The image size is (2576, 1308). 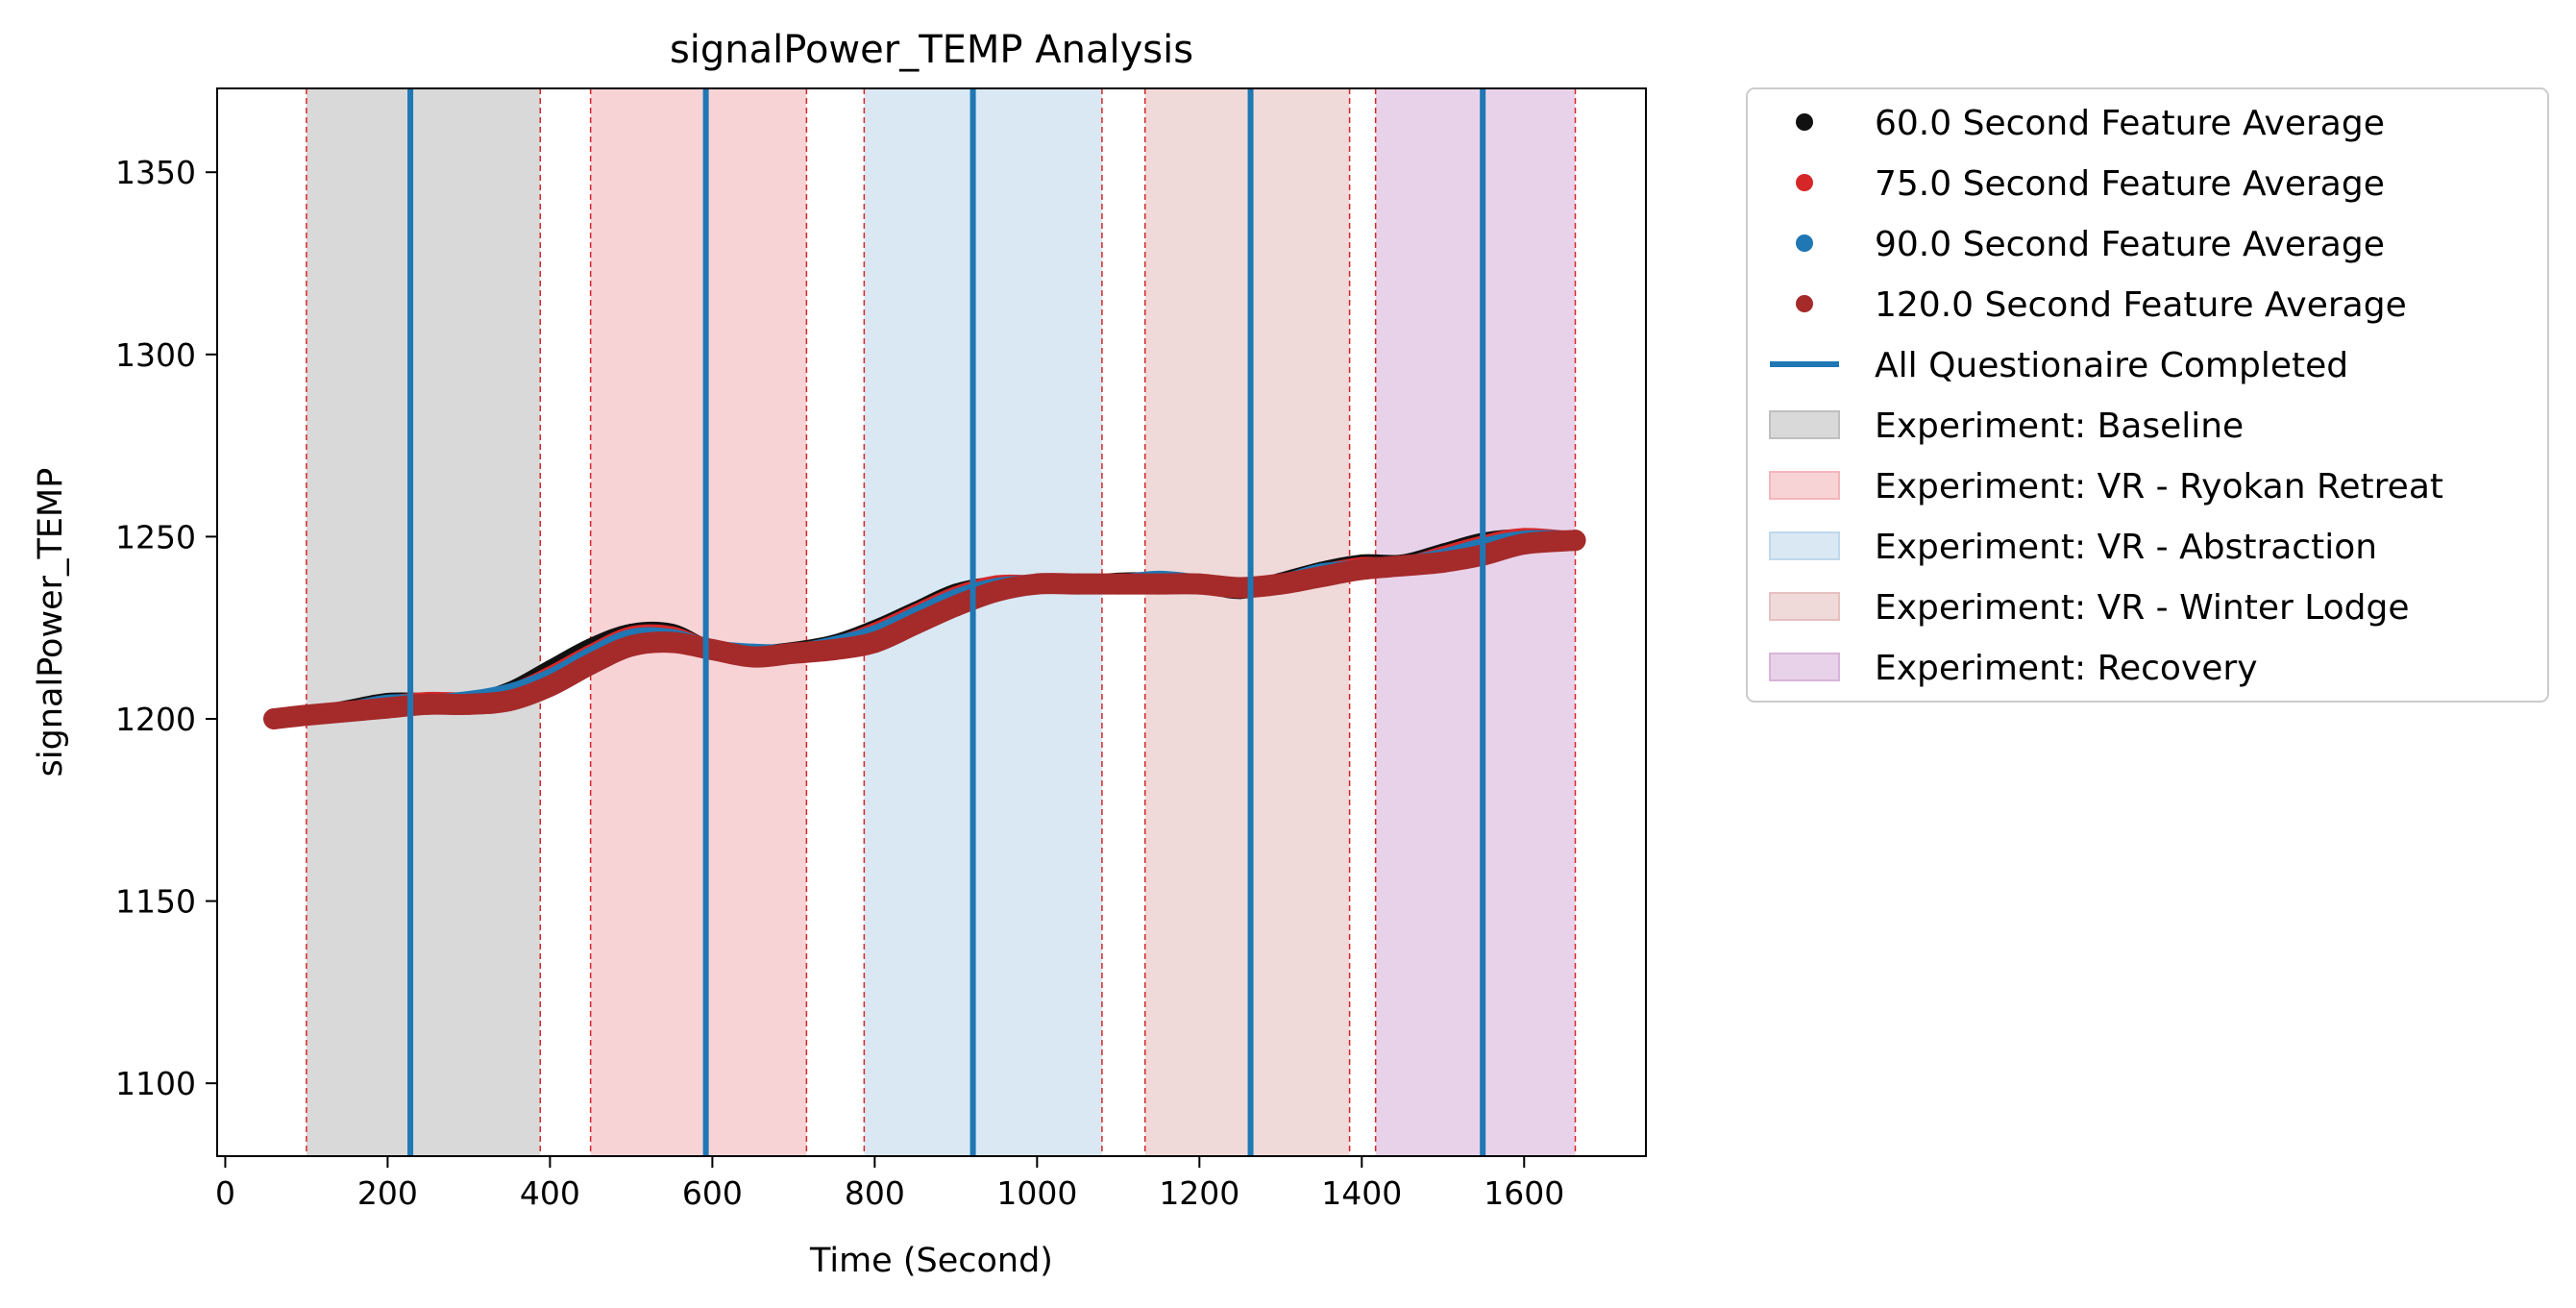 What do you see at coordinates (2066, 669) in the screenshot?
I see `legend-label-9: Experiment: Recovery` at bounding box center [2066, 669].